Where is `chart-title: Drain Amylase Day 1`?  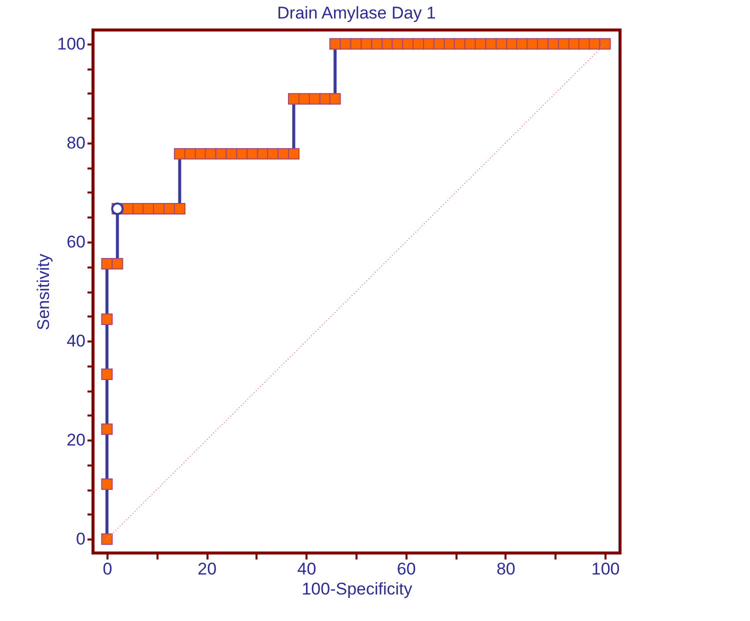
chart-title: Drain Amylase Day 1 is located at coordinates (356, 13).